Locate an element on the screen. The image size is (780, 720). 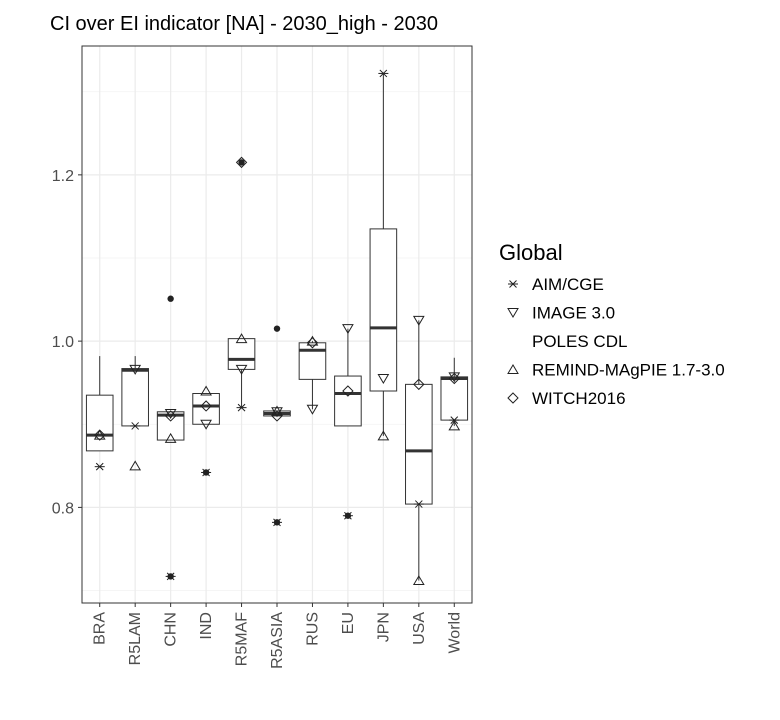
legend-item: WITCH2016 is located at coordinates (566, 398).